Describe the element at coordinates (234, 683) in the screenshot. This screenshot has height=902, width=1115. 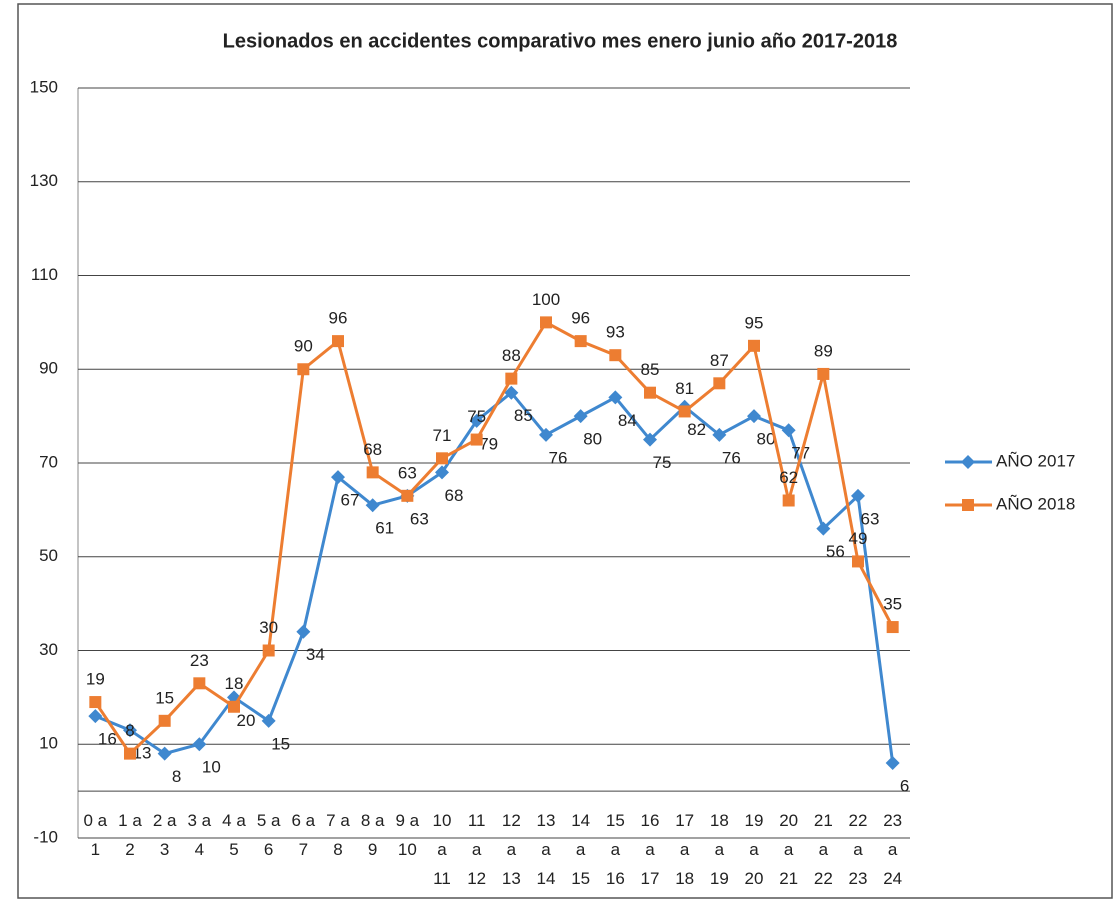
I see `data-label: 18` at that location.